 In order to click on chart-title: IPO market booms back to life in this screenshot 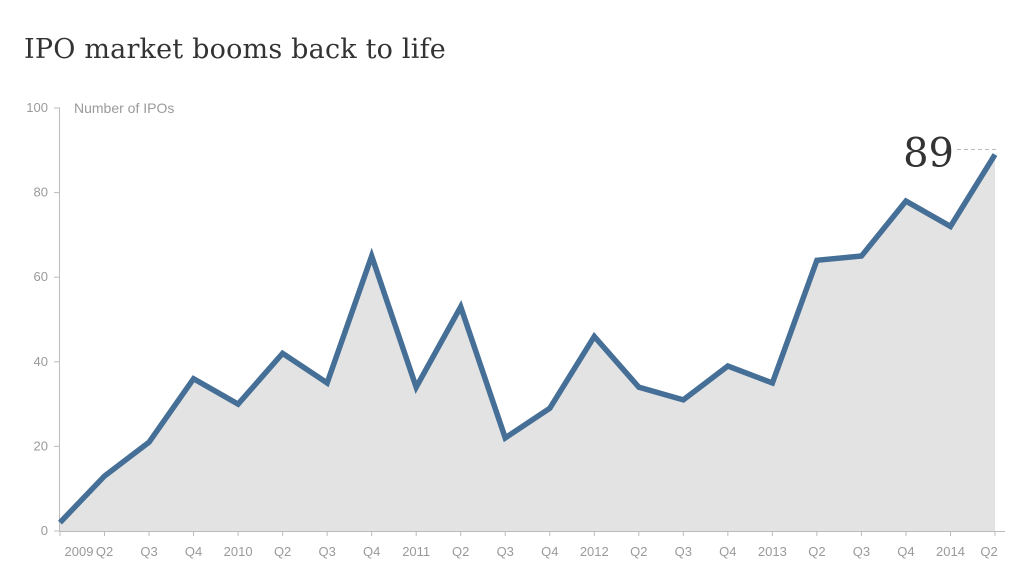, I will do `click(235, 49)`.